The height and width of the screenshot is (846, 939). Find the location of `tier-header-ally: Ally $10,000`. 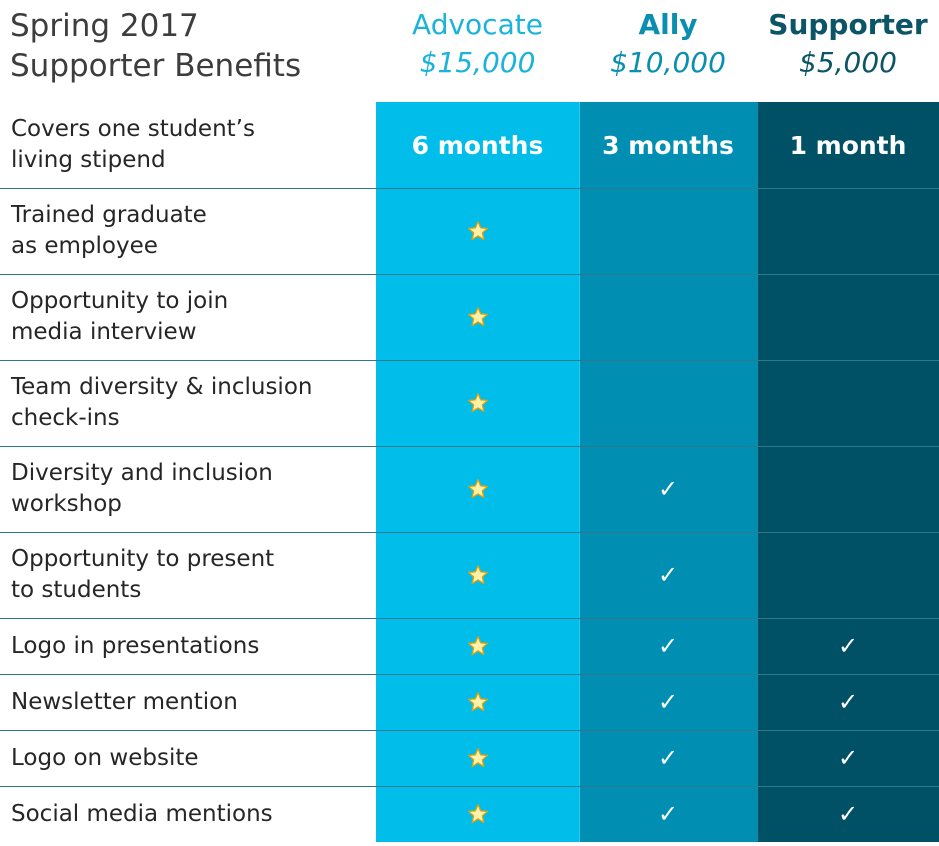

tier-header-ally: Ally $10,000 is located at coordinates (668, 44).